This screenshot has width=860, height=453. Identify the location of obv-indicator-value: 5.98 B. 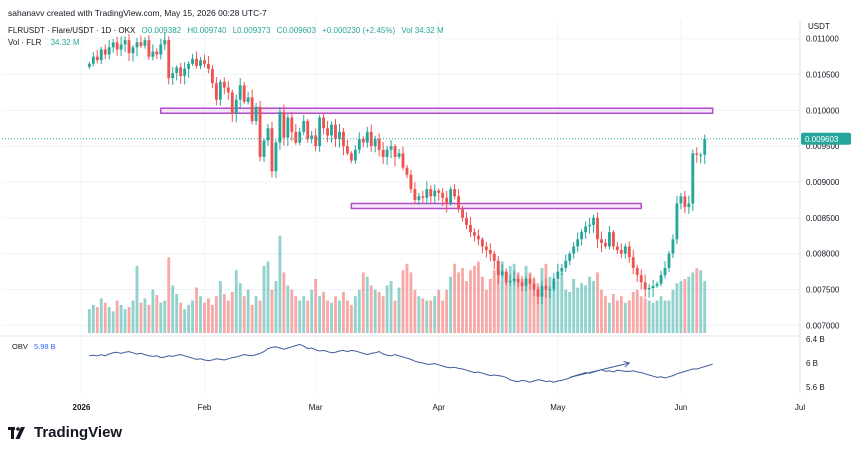
(44, 346).